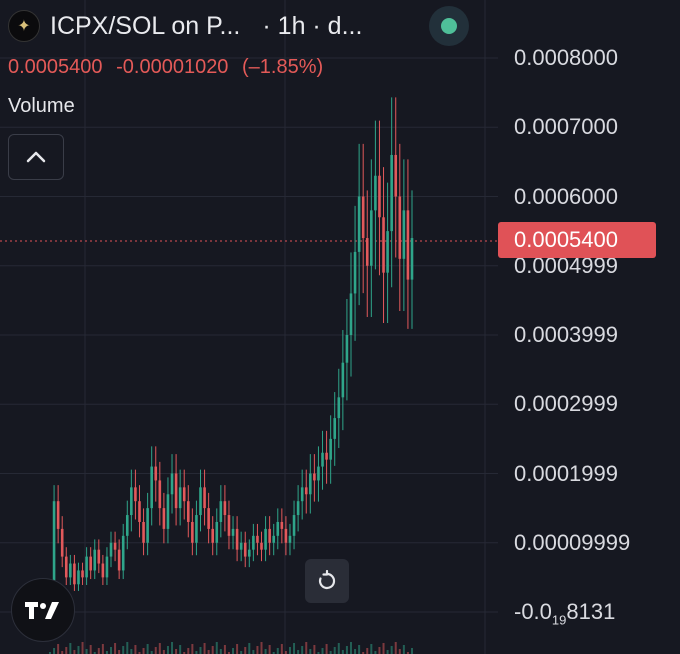 This screenshot has width=680, height=654. Describe the element at coordinates (169, 67) in the screenshot. I see `quote-line: 0.0005400 -0.00001020 (–1.85%)` at that location.